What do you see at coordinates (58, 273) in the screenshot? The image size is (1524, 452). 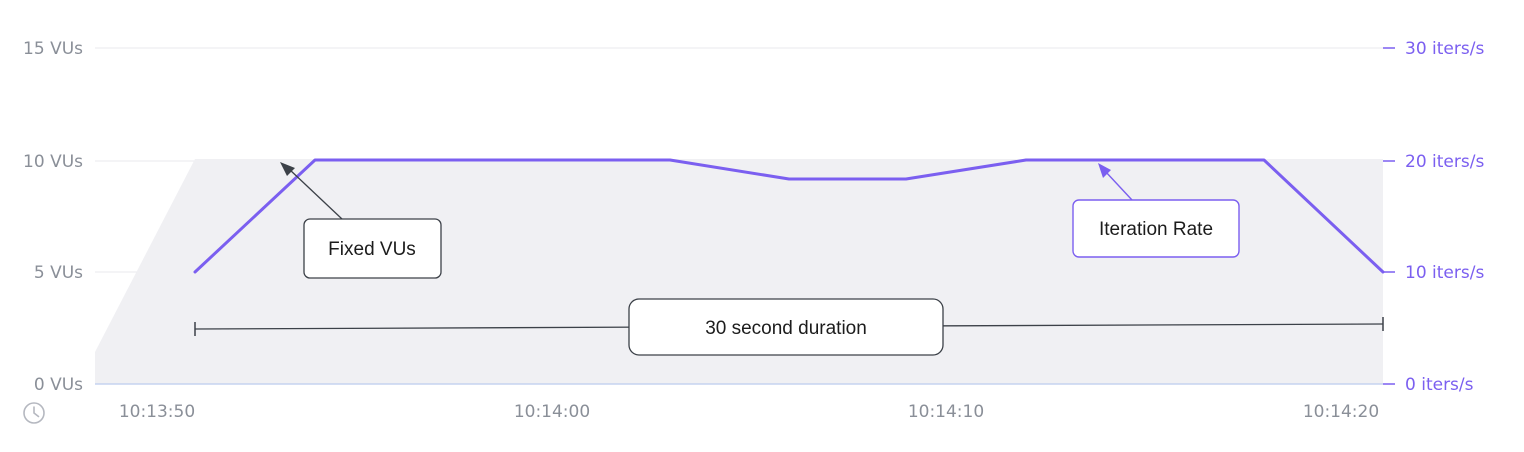 I see `left-tick-5: 5 VUs` at bounding box center [58, 273].